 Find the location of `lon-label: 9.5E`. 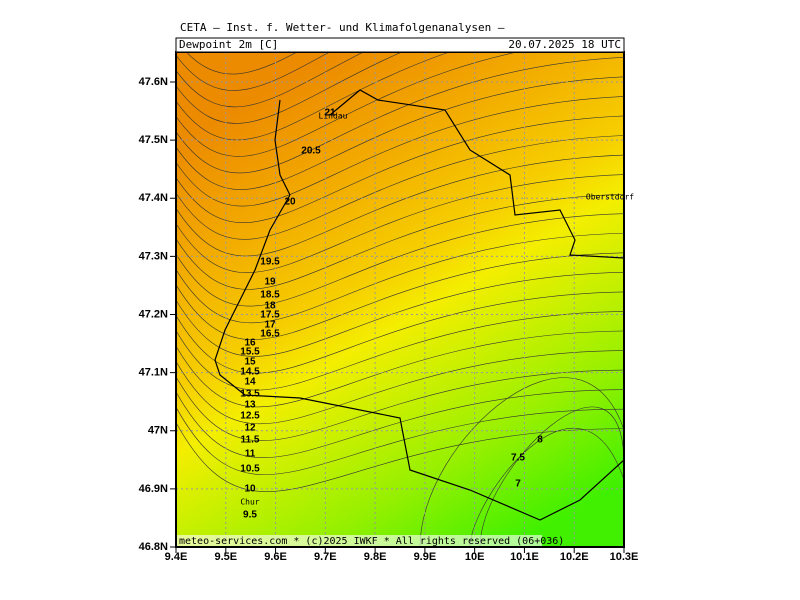

lon-label: 9.5E is located at coordinates (225, 557).